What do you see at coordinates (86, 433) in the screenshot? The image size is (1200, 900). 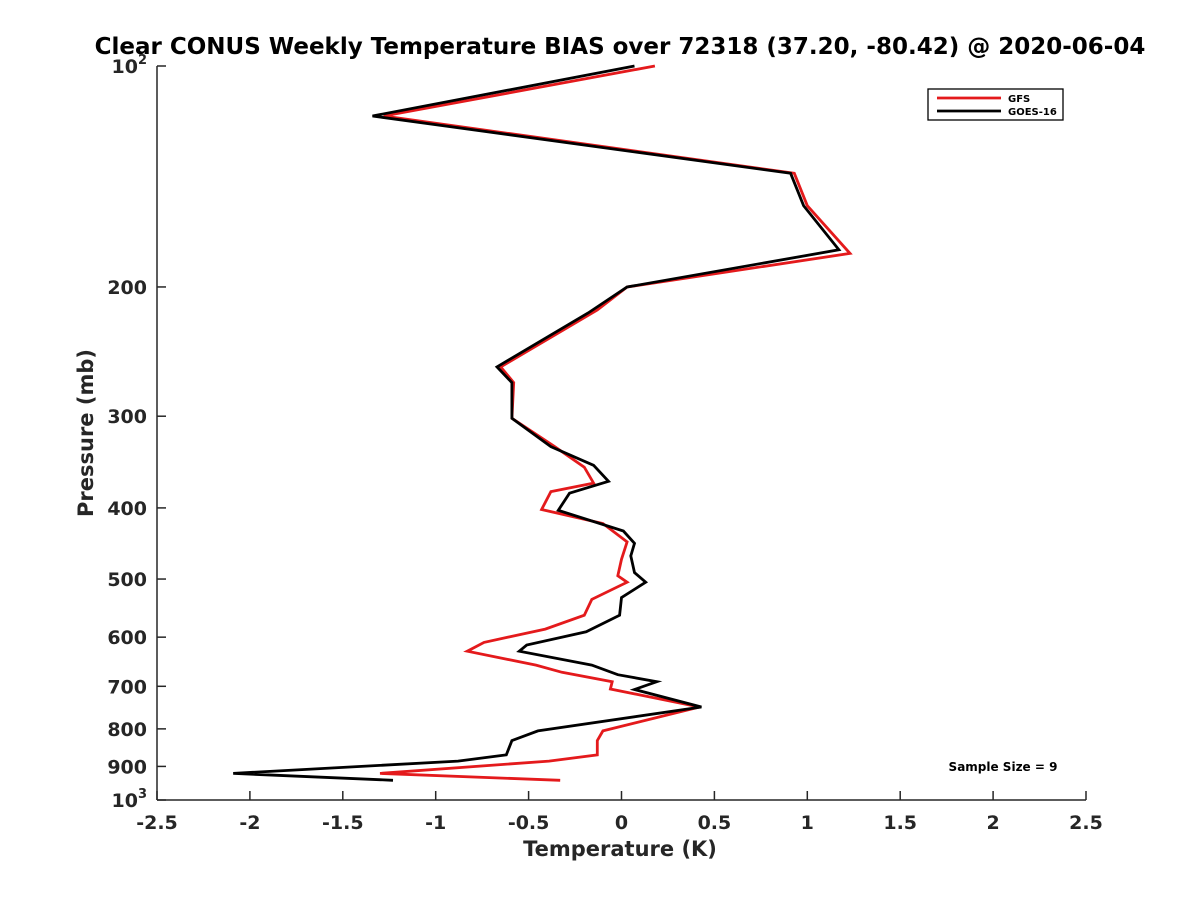 I see `y-axis-label: Pressure (mb)` at bounding box center [86, 433].